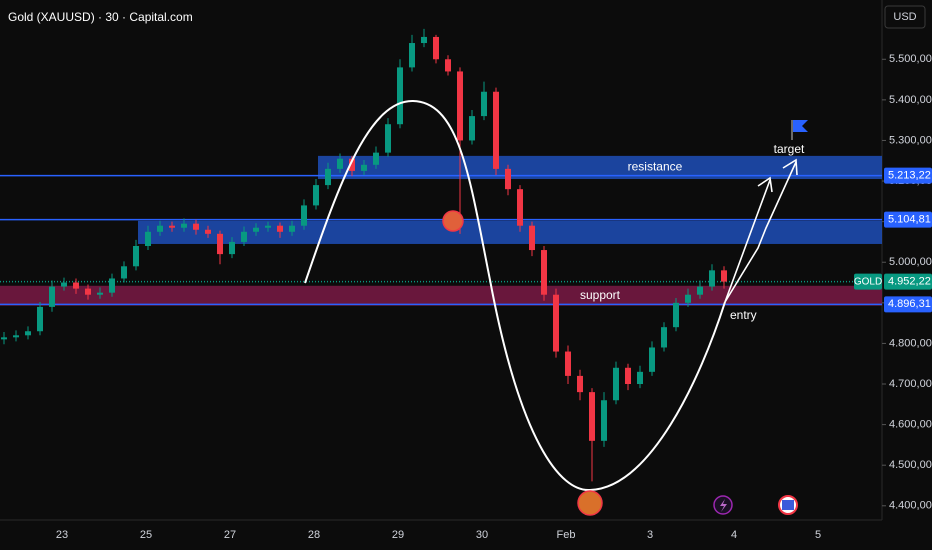 Image resolution: width=932 pixels, height=550 pixels. I want to click on flag, so click(800, 126).